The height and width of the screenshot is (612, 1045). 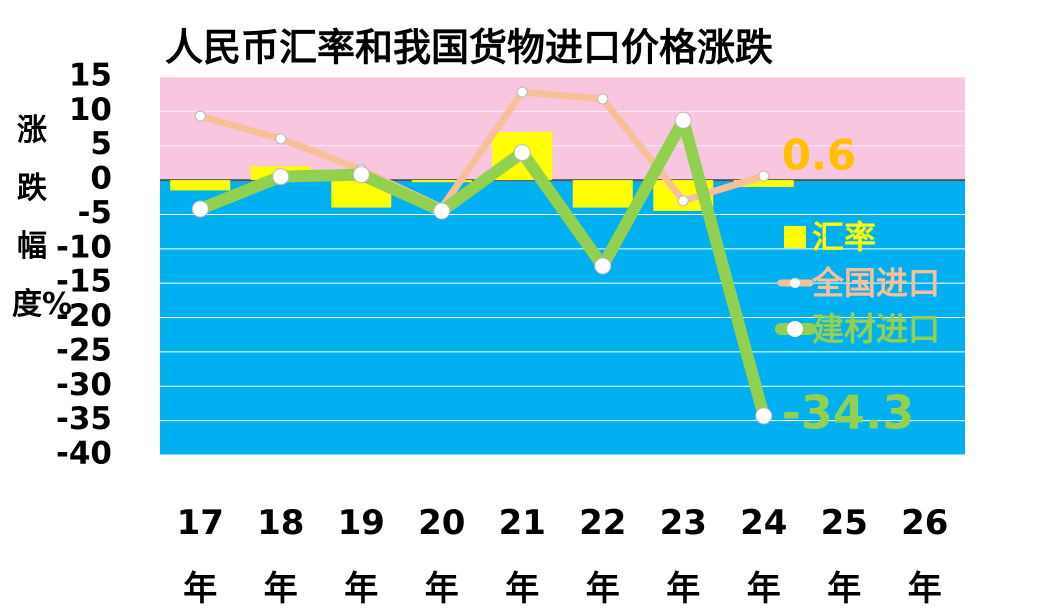 I want to click on x-tick-label: 26年, so click(x=925, y=556).